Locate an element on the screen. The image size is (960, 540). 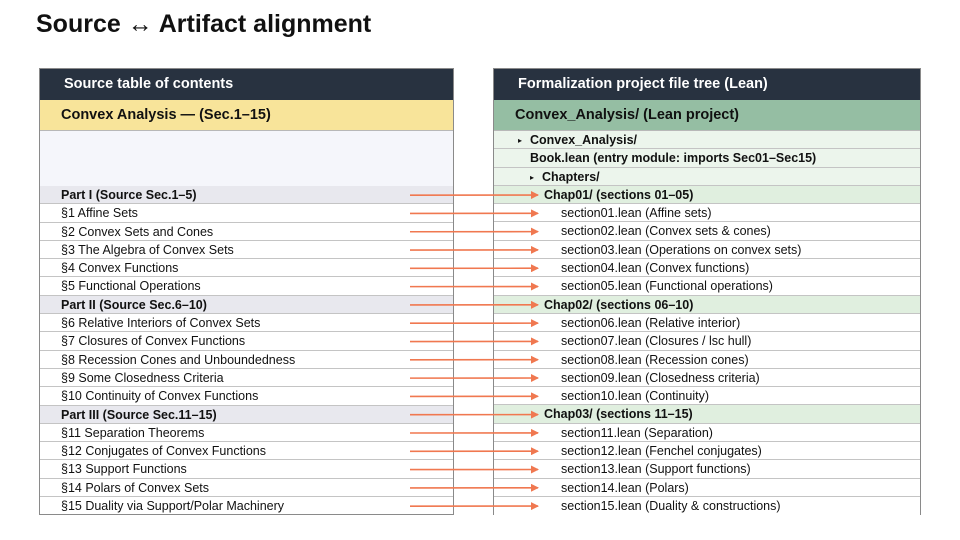
chapter-folder-row: ▸ Chap03/ (sections 11–15) is located at coordinates (707, 414).